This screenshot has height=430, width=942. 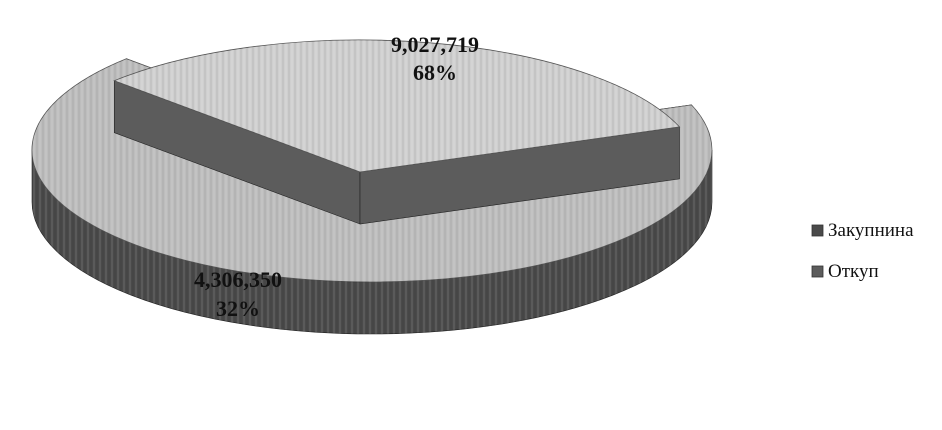 I want to click on legend-swatch-zakupnina, so click(x=817, y=230).